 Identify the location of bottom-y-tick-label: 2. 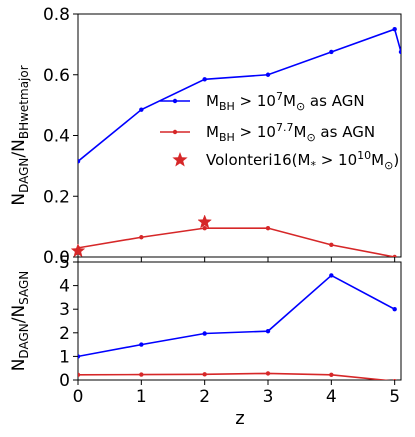
(64, 334).